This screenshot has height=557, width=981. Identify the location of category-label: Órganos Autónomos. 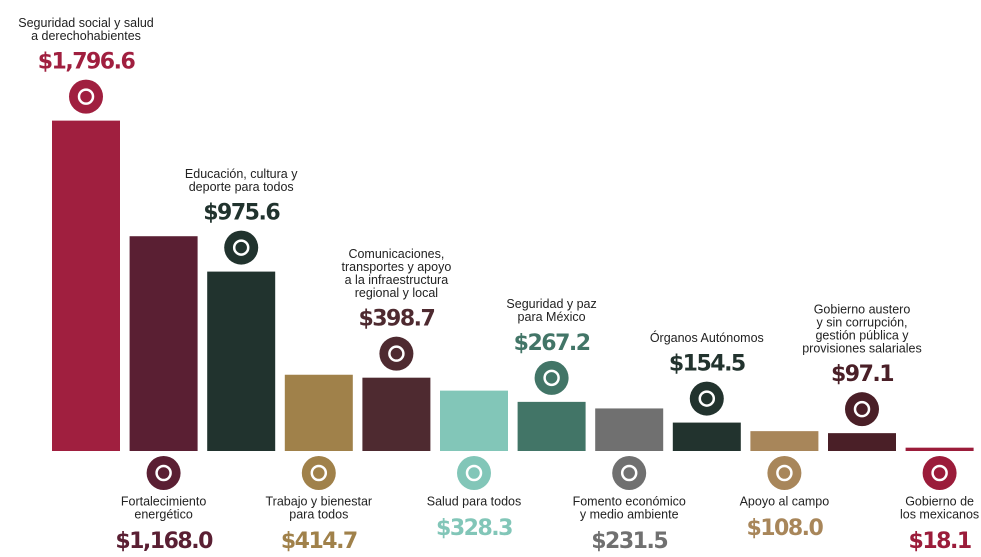
(707, 337).